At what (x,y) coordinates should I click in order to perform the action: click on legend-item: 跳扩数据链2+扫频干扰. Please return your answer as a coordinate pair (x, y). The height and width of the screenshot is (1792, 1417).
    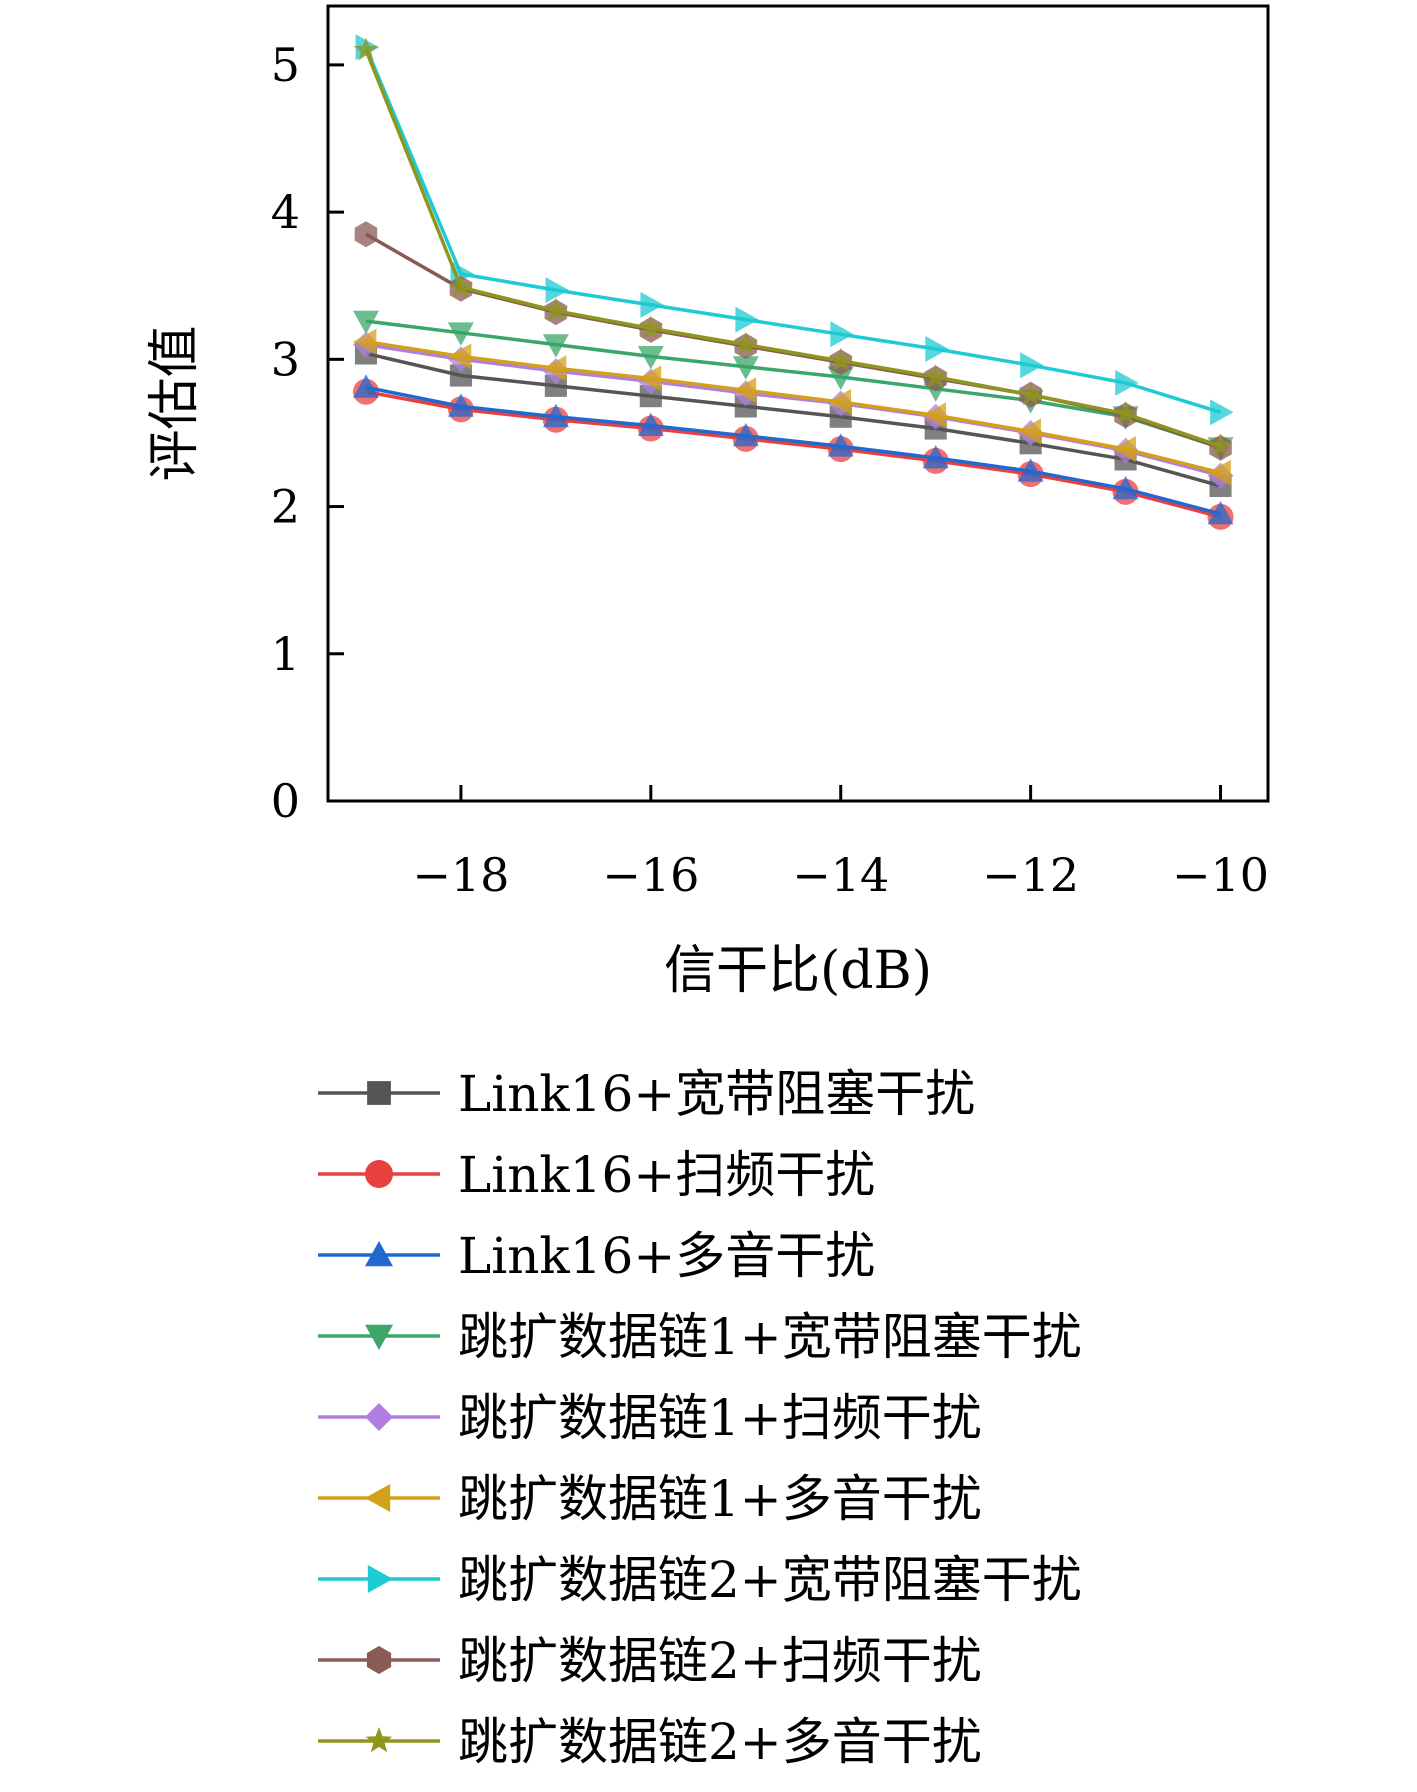
    Looking at the image, I should click on (650, 1661).